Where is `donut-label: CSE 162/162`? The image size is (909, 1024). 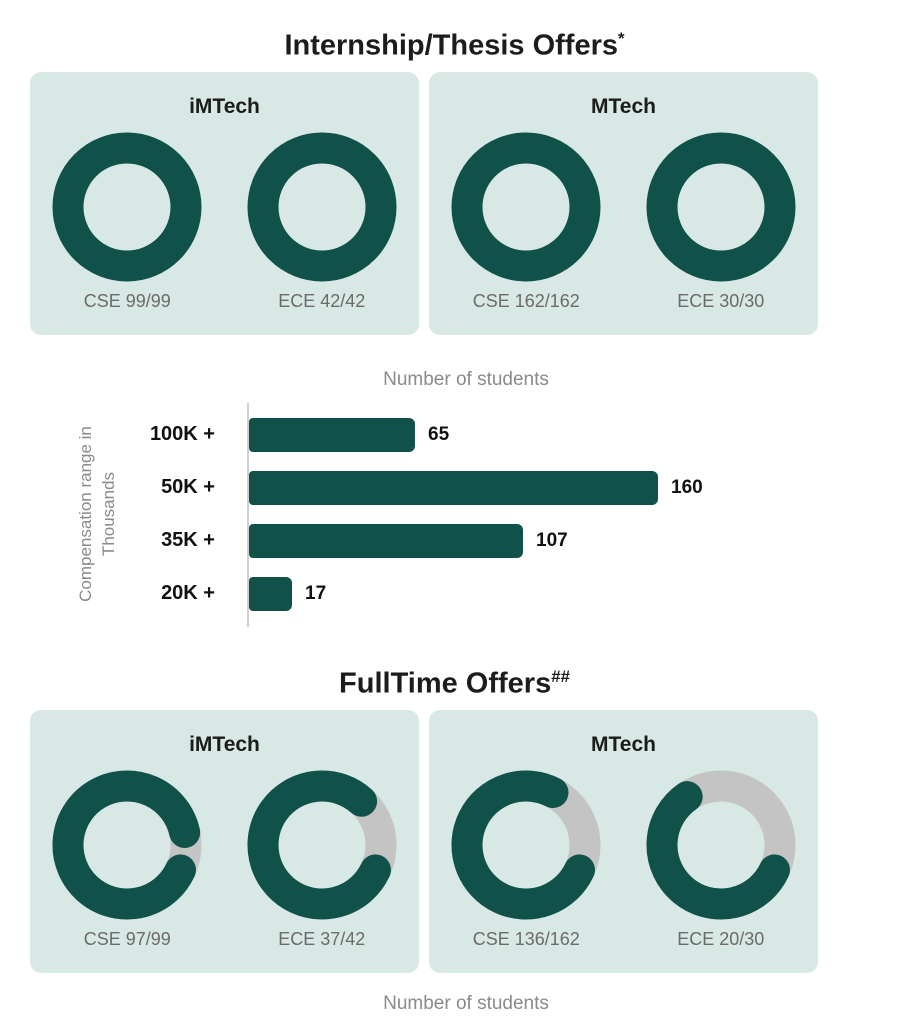
donut-label: CSE 162/162 is located at coordinates (526, 301).